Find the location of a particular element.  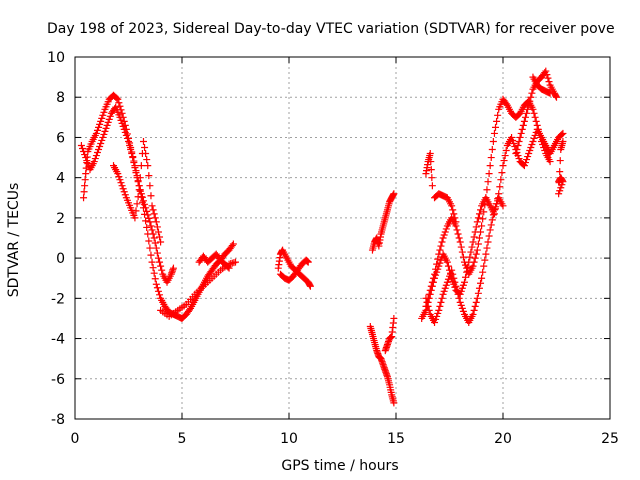

y-tick-label: 0 is located at coordinates (60, 259).